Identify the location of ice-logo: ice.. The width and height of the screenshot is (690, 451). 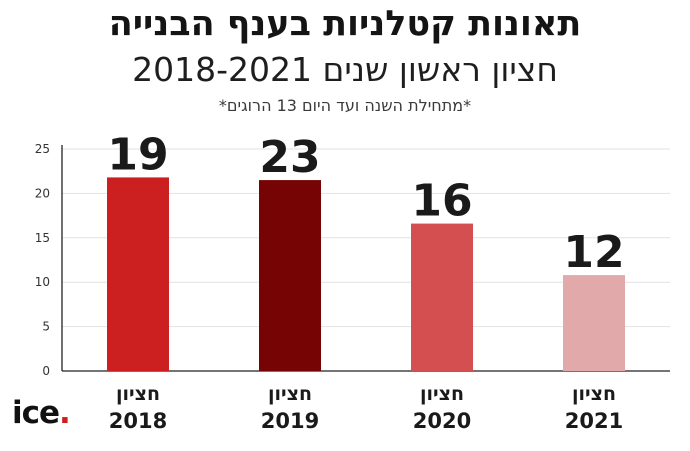
(41, 413).